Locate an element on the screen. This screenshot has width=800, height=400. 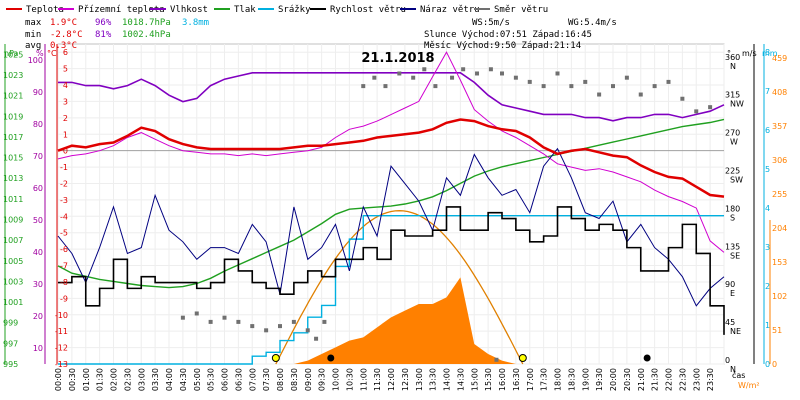
time-tick-label: 17:00 is located at coordinates (530, 379).